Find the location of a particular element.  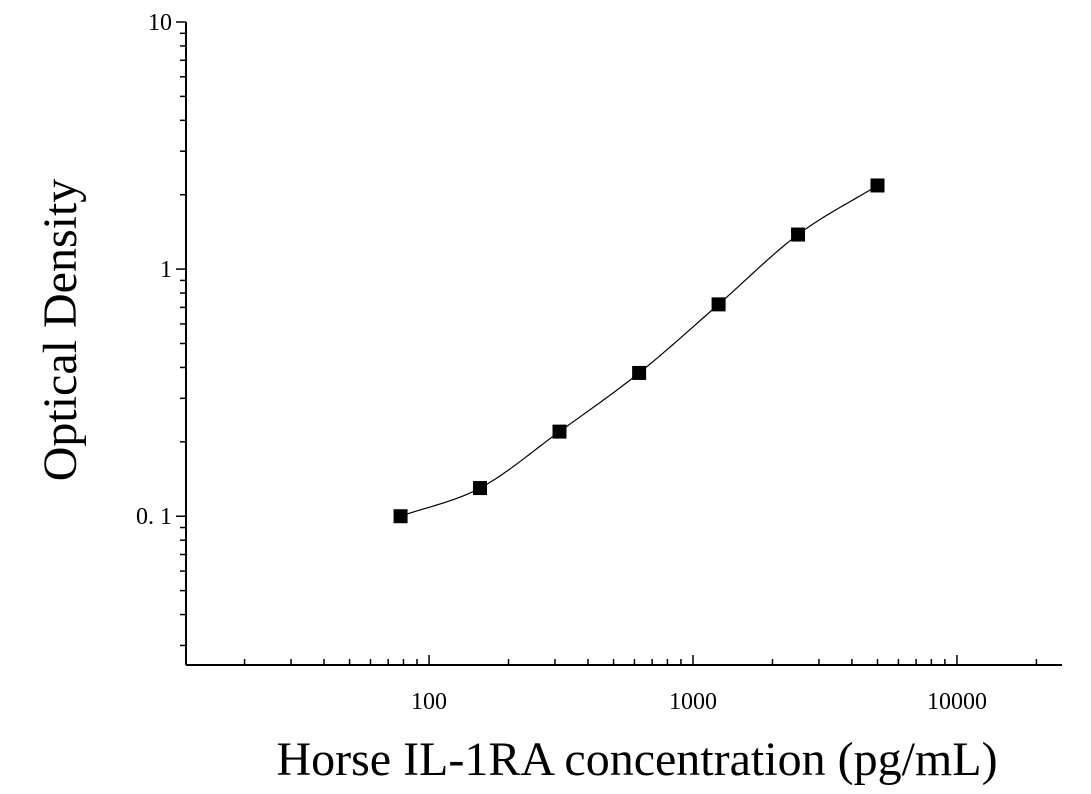

y-axis-tick-labels: 0. 1 1 10 is located at coordinates (154, 270).